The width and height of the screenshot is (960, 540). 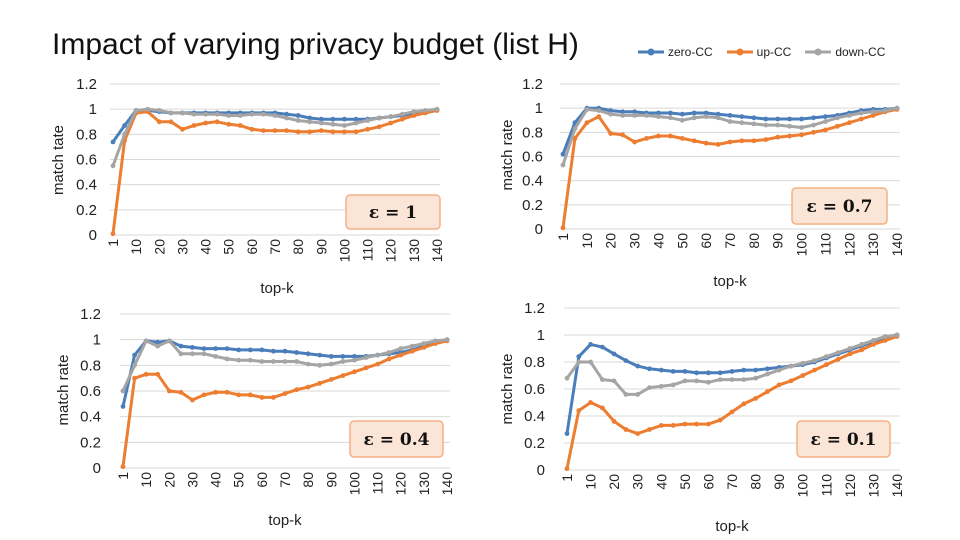 What do you see at coordinates (159, 247) in the screenshot?
I see `x-tick-label: 20` at bounding box center [159, 247].